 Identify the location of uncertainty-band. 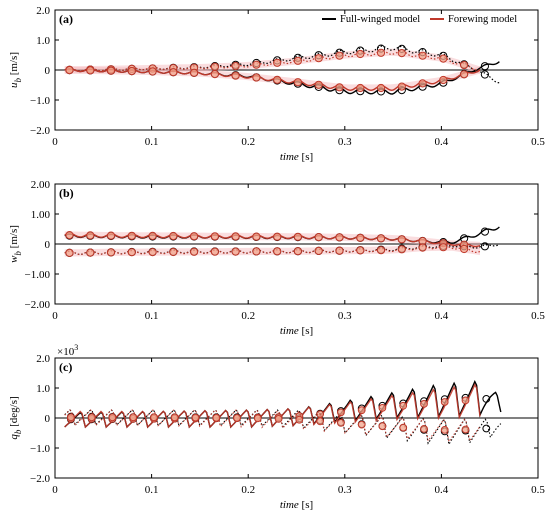
(272, 250).